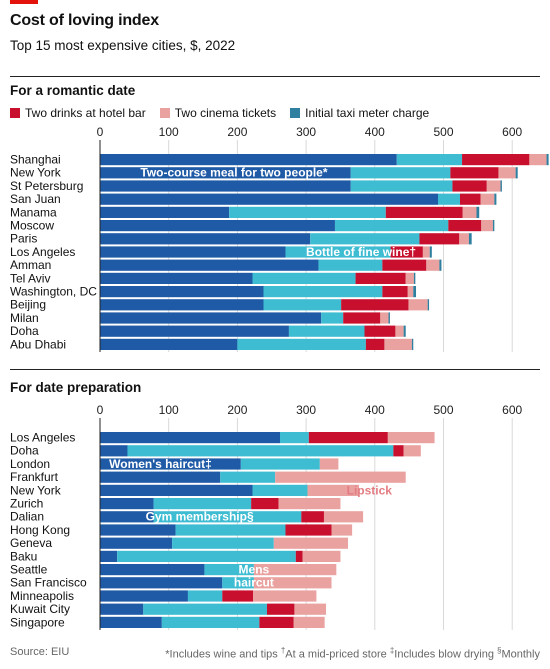 The image size is (550, 669). I want to click on category-label: Singapore, so click(37, 622).